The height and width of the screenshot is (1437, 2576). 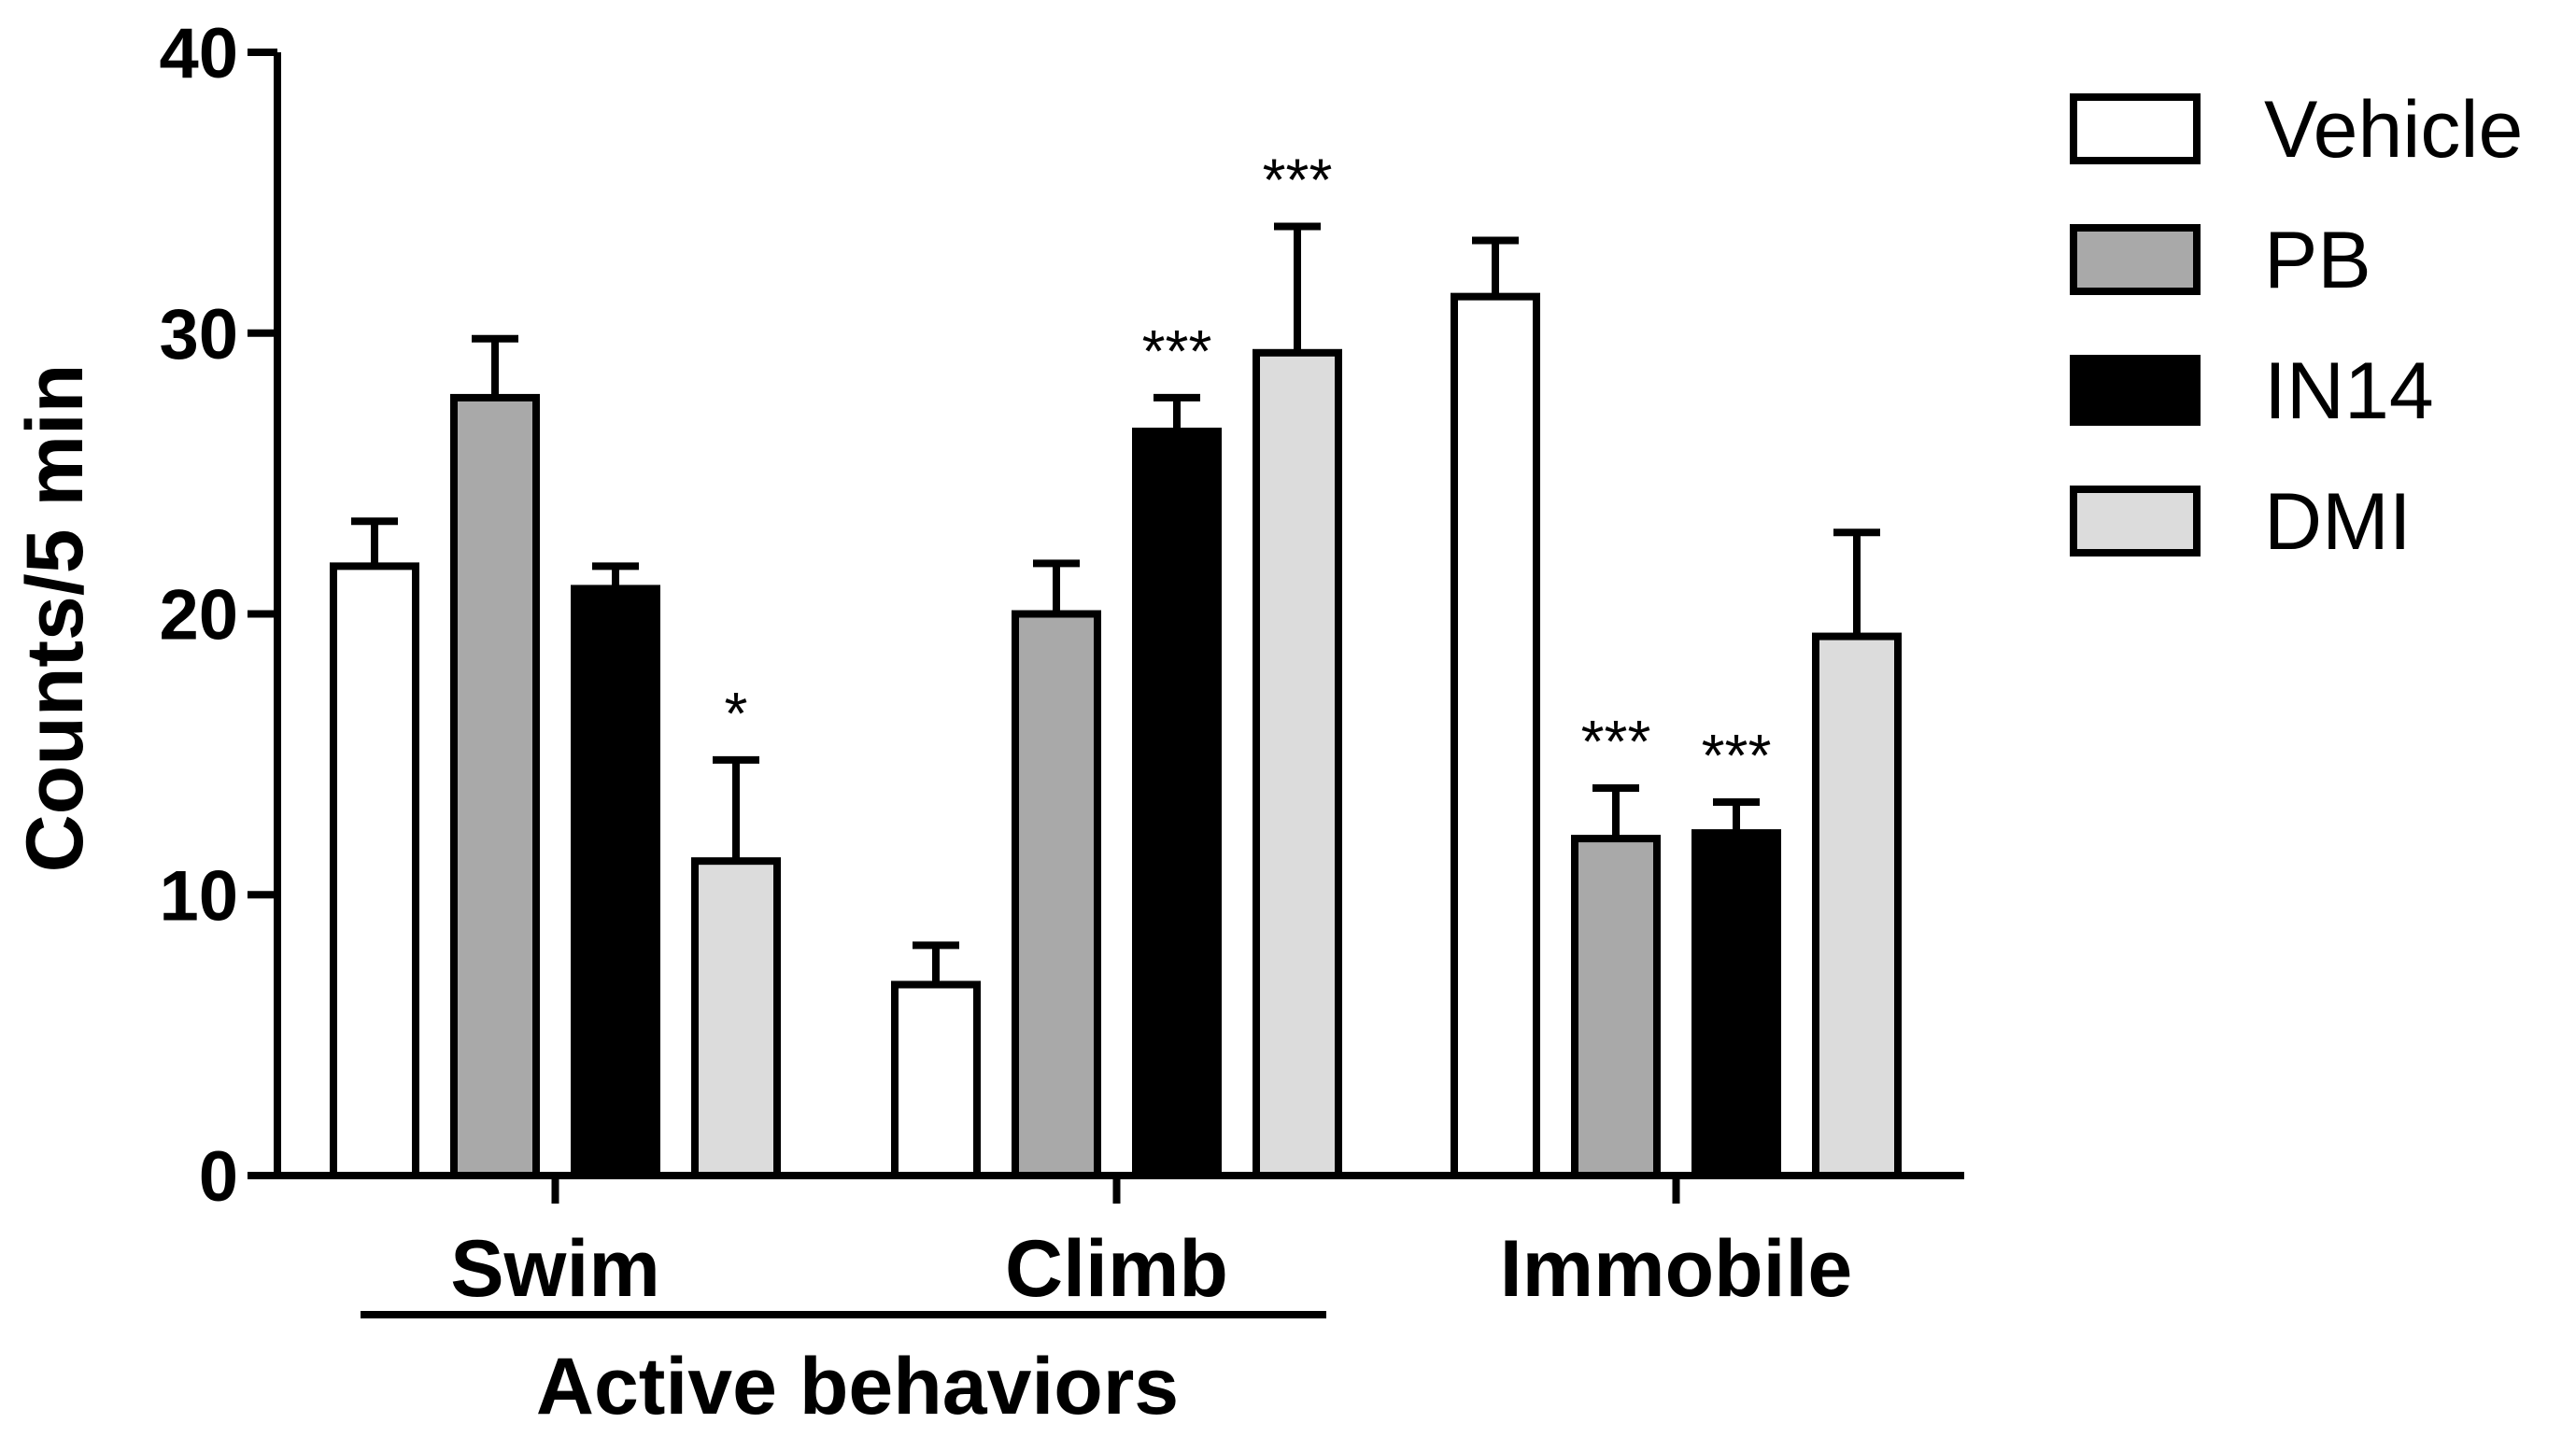 What do you see at coordinates (2135, 391) in the screenshot?
I see `legend-swatch-in14` at bounding box center [2135, 391].